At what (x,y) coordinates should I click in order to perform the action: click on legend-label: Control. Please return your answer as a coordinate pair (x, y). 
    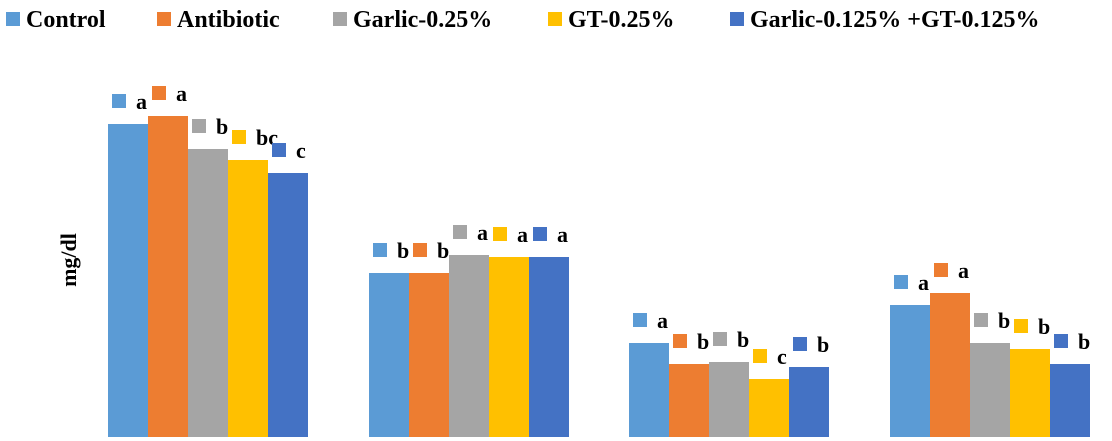
    Looking at the image, I should click on (66, 20).